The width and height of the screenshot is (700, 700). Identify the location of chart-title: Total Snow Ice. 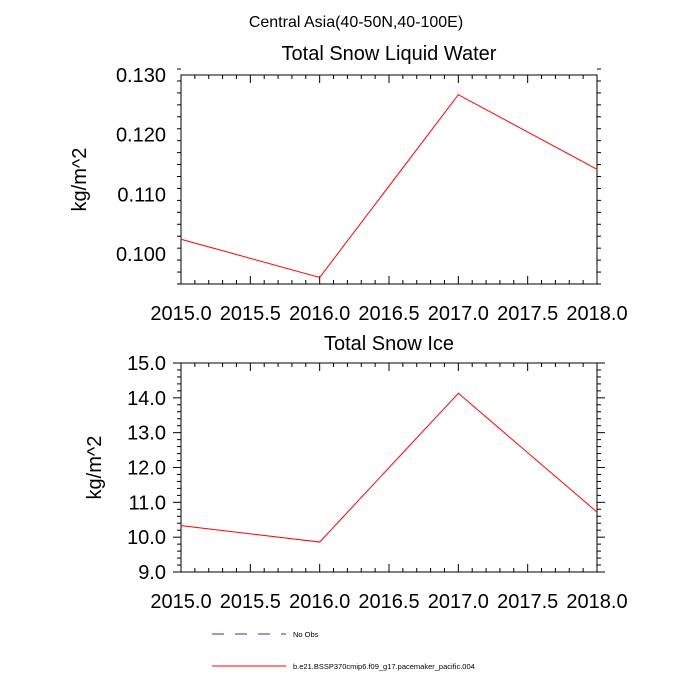
(389, 344).